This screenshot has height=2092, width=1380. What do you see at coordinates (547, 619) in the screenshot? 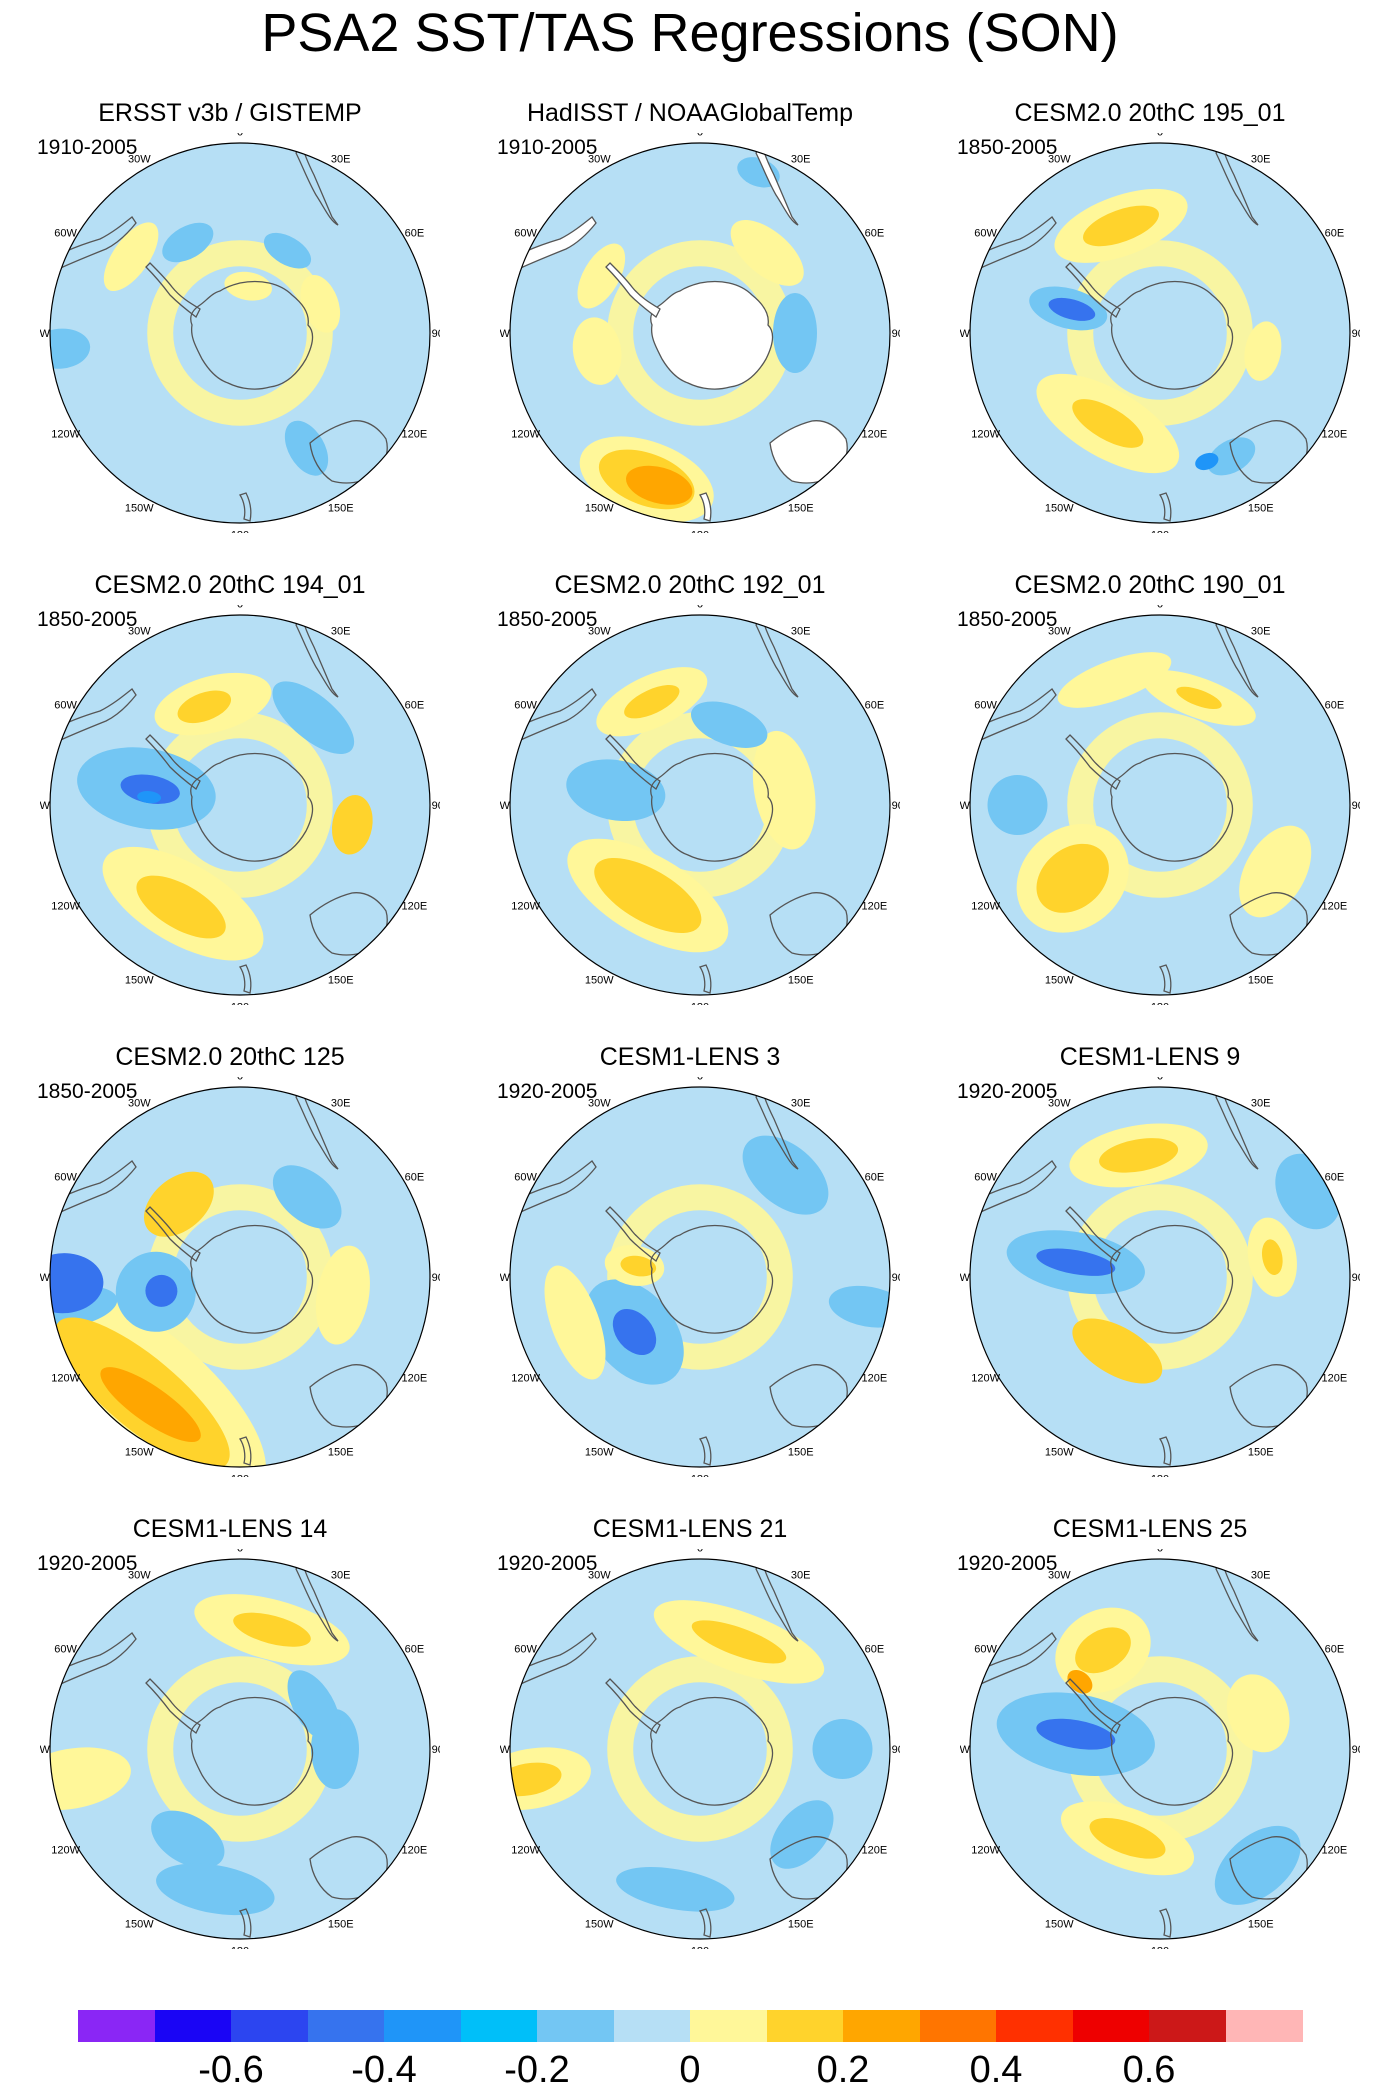
I see `period-label: 1850-2005` at bounding box center [547, 619].